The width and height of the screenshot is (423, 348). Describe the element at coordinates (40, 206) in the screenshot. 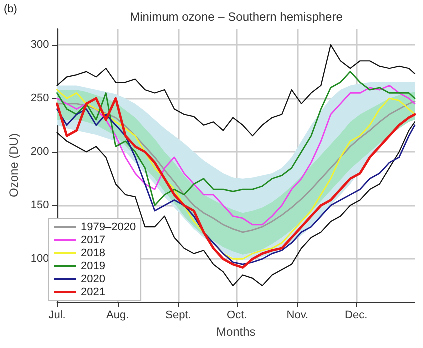

I see `y-tick-label: 150` at that location.